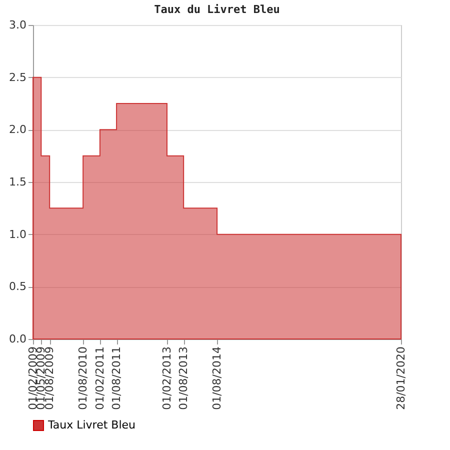  I want to click on y-tick-label: 1.0, so click(17, 234).